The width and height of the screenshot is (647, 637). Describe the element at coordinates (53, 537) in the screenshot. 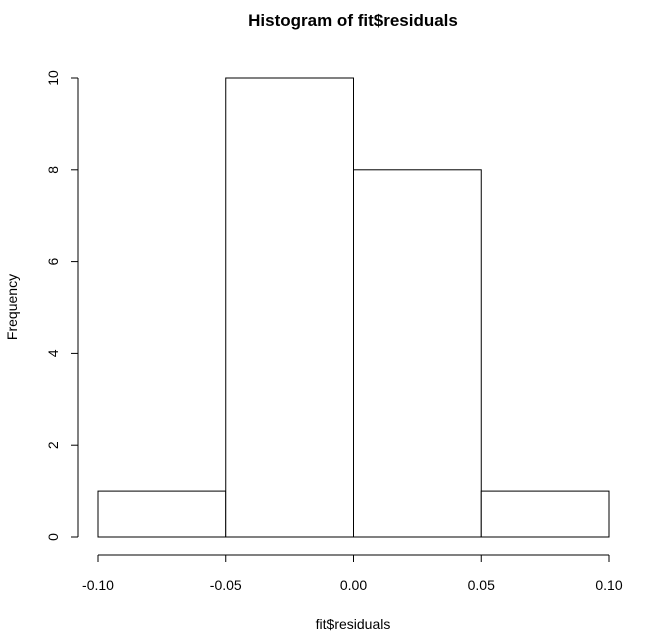

I see `y-tick-label-0: 0` at that location.